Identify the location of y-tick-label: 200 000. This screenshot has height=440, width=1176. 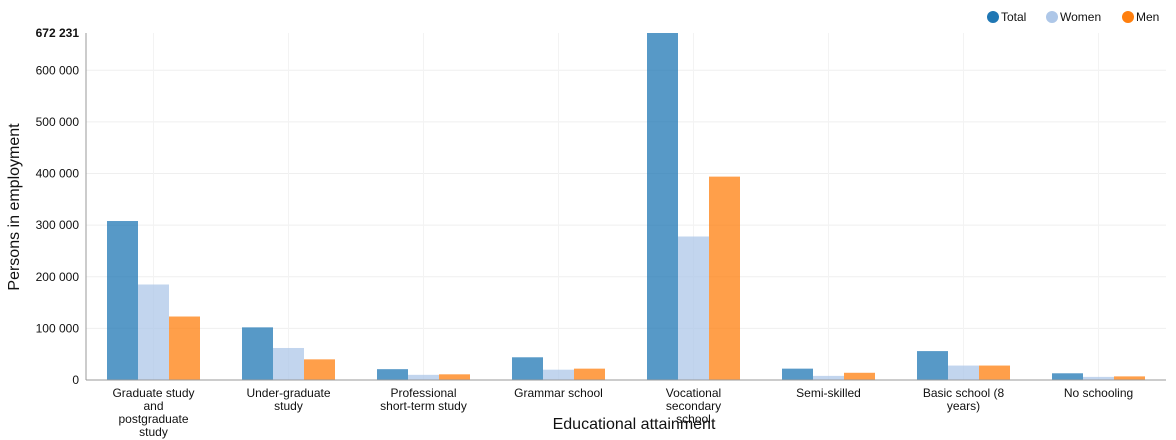
(58, 277).